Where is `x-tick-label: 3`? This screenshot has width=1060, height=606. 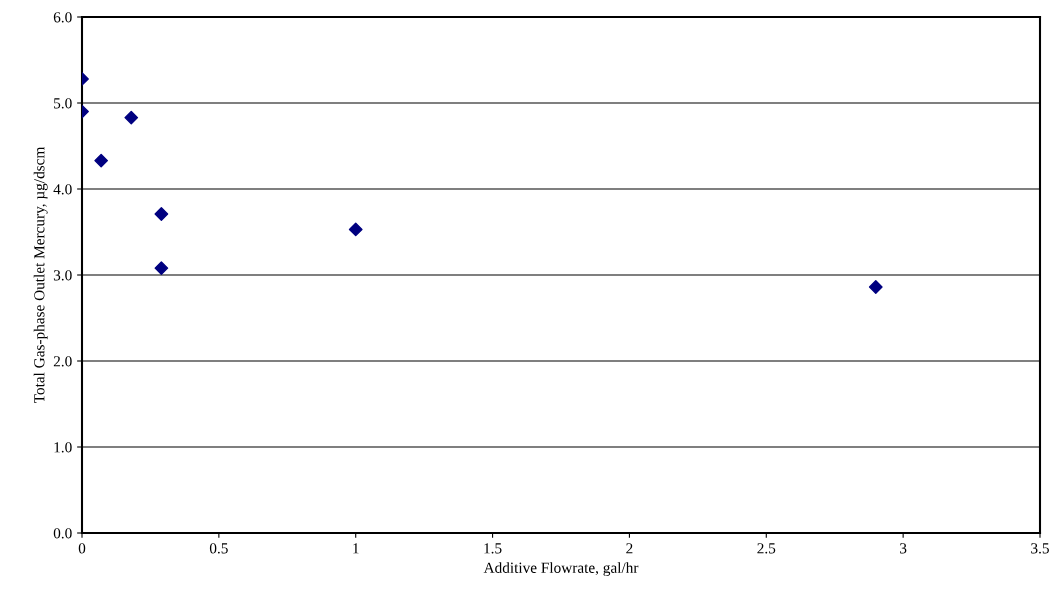 x-tick-label: 3 is located at coordinates (903, 548).